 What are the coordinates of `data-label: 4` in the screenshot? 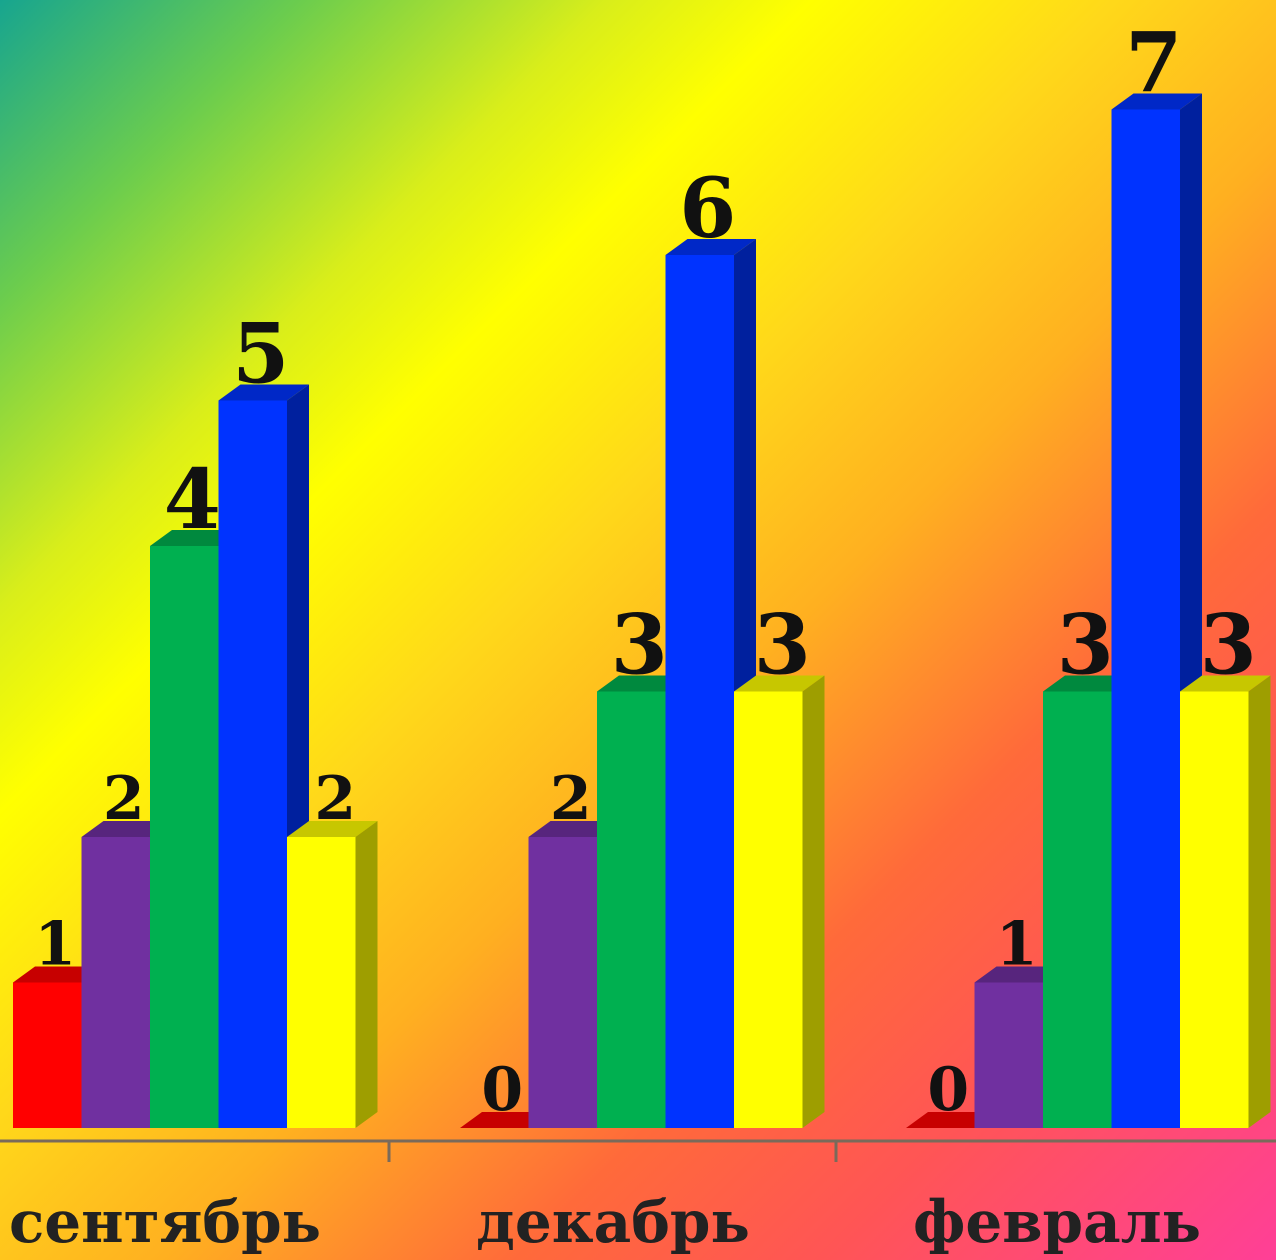 It's located at (192, 500).